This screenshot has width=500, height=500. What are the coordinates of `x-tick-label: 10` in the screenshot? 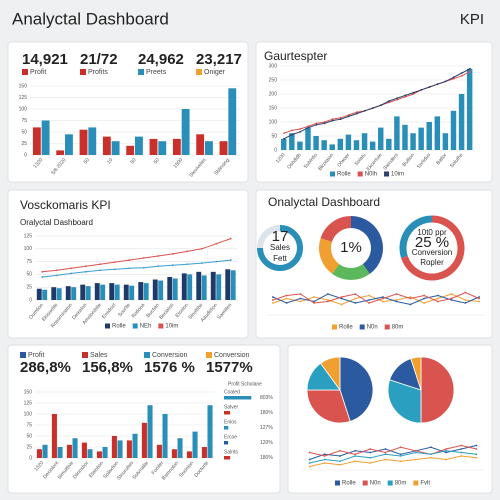 It's located at (110, 161).